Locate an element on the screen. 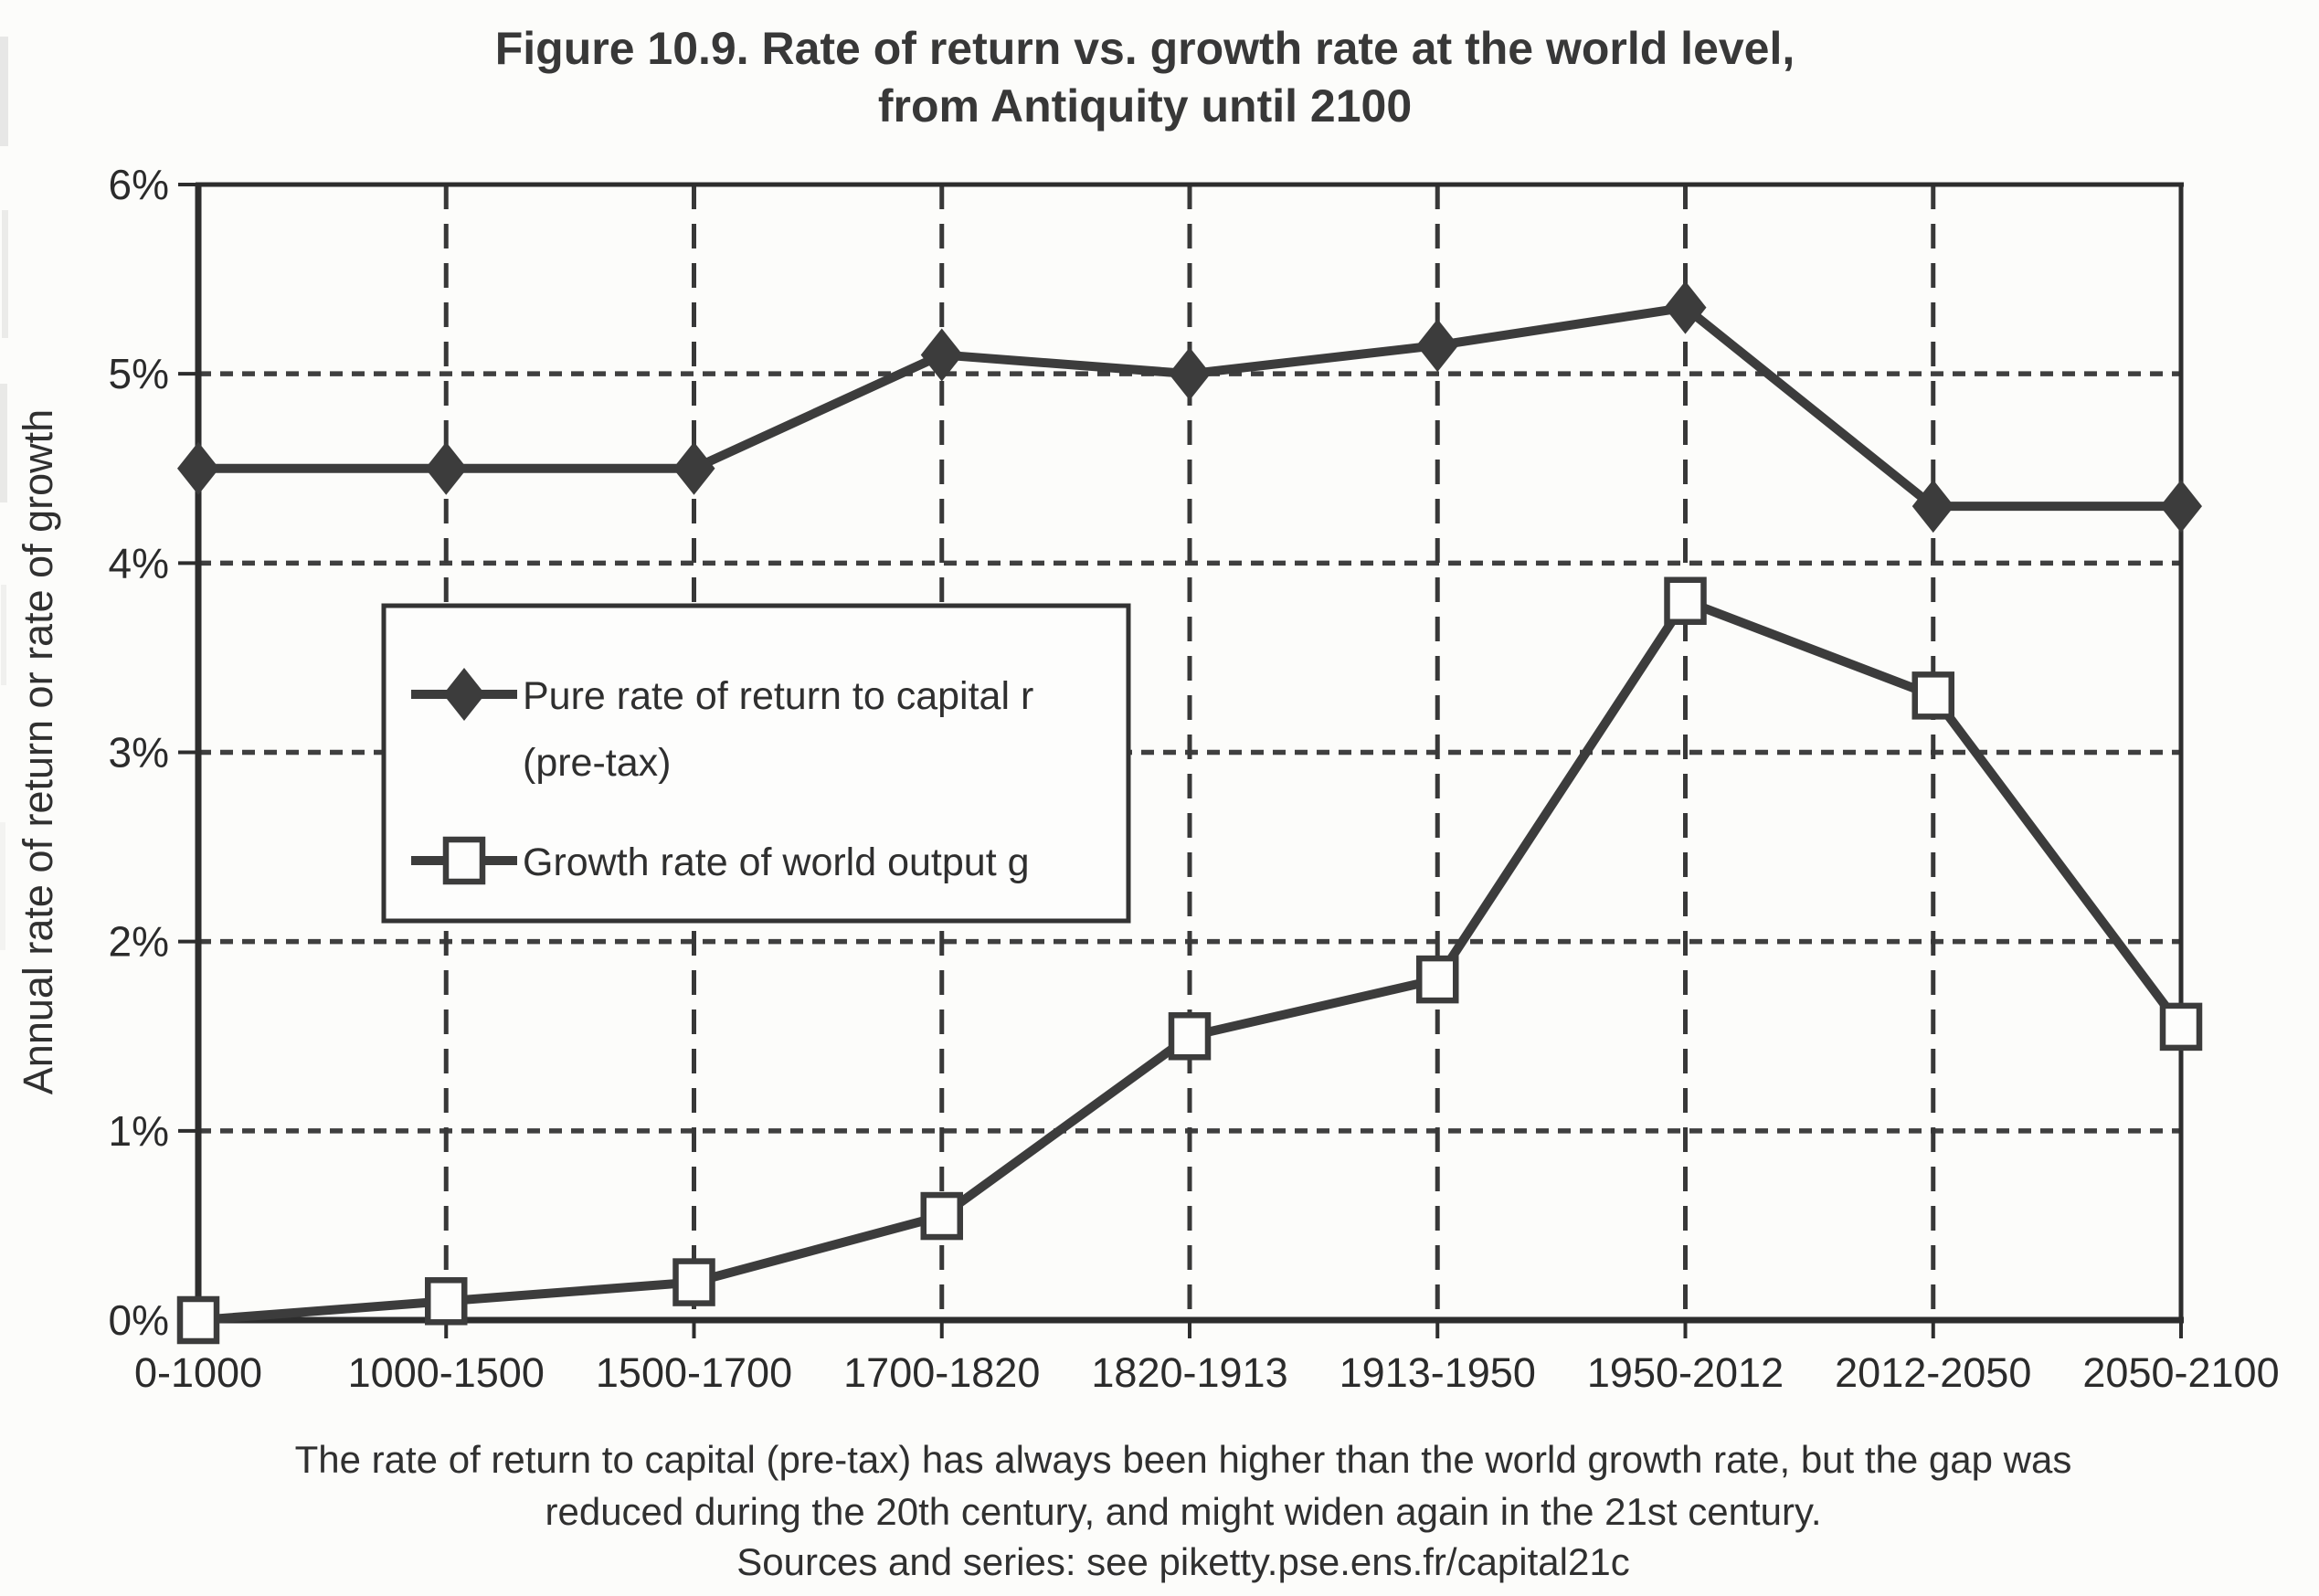 The height and width of the screenshot is (1596, 2319). x-tick-label-2050-2100: 2050-2100 is located at coordinates (2180, 1372).